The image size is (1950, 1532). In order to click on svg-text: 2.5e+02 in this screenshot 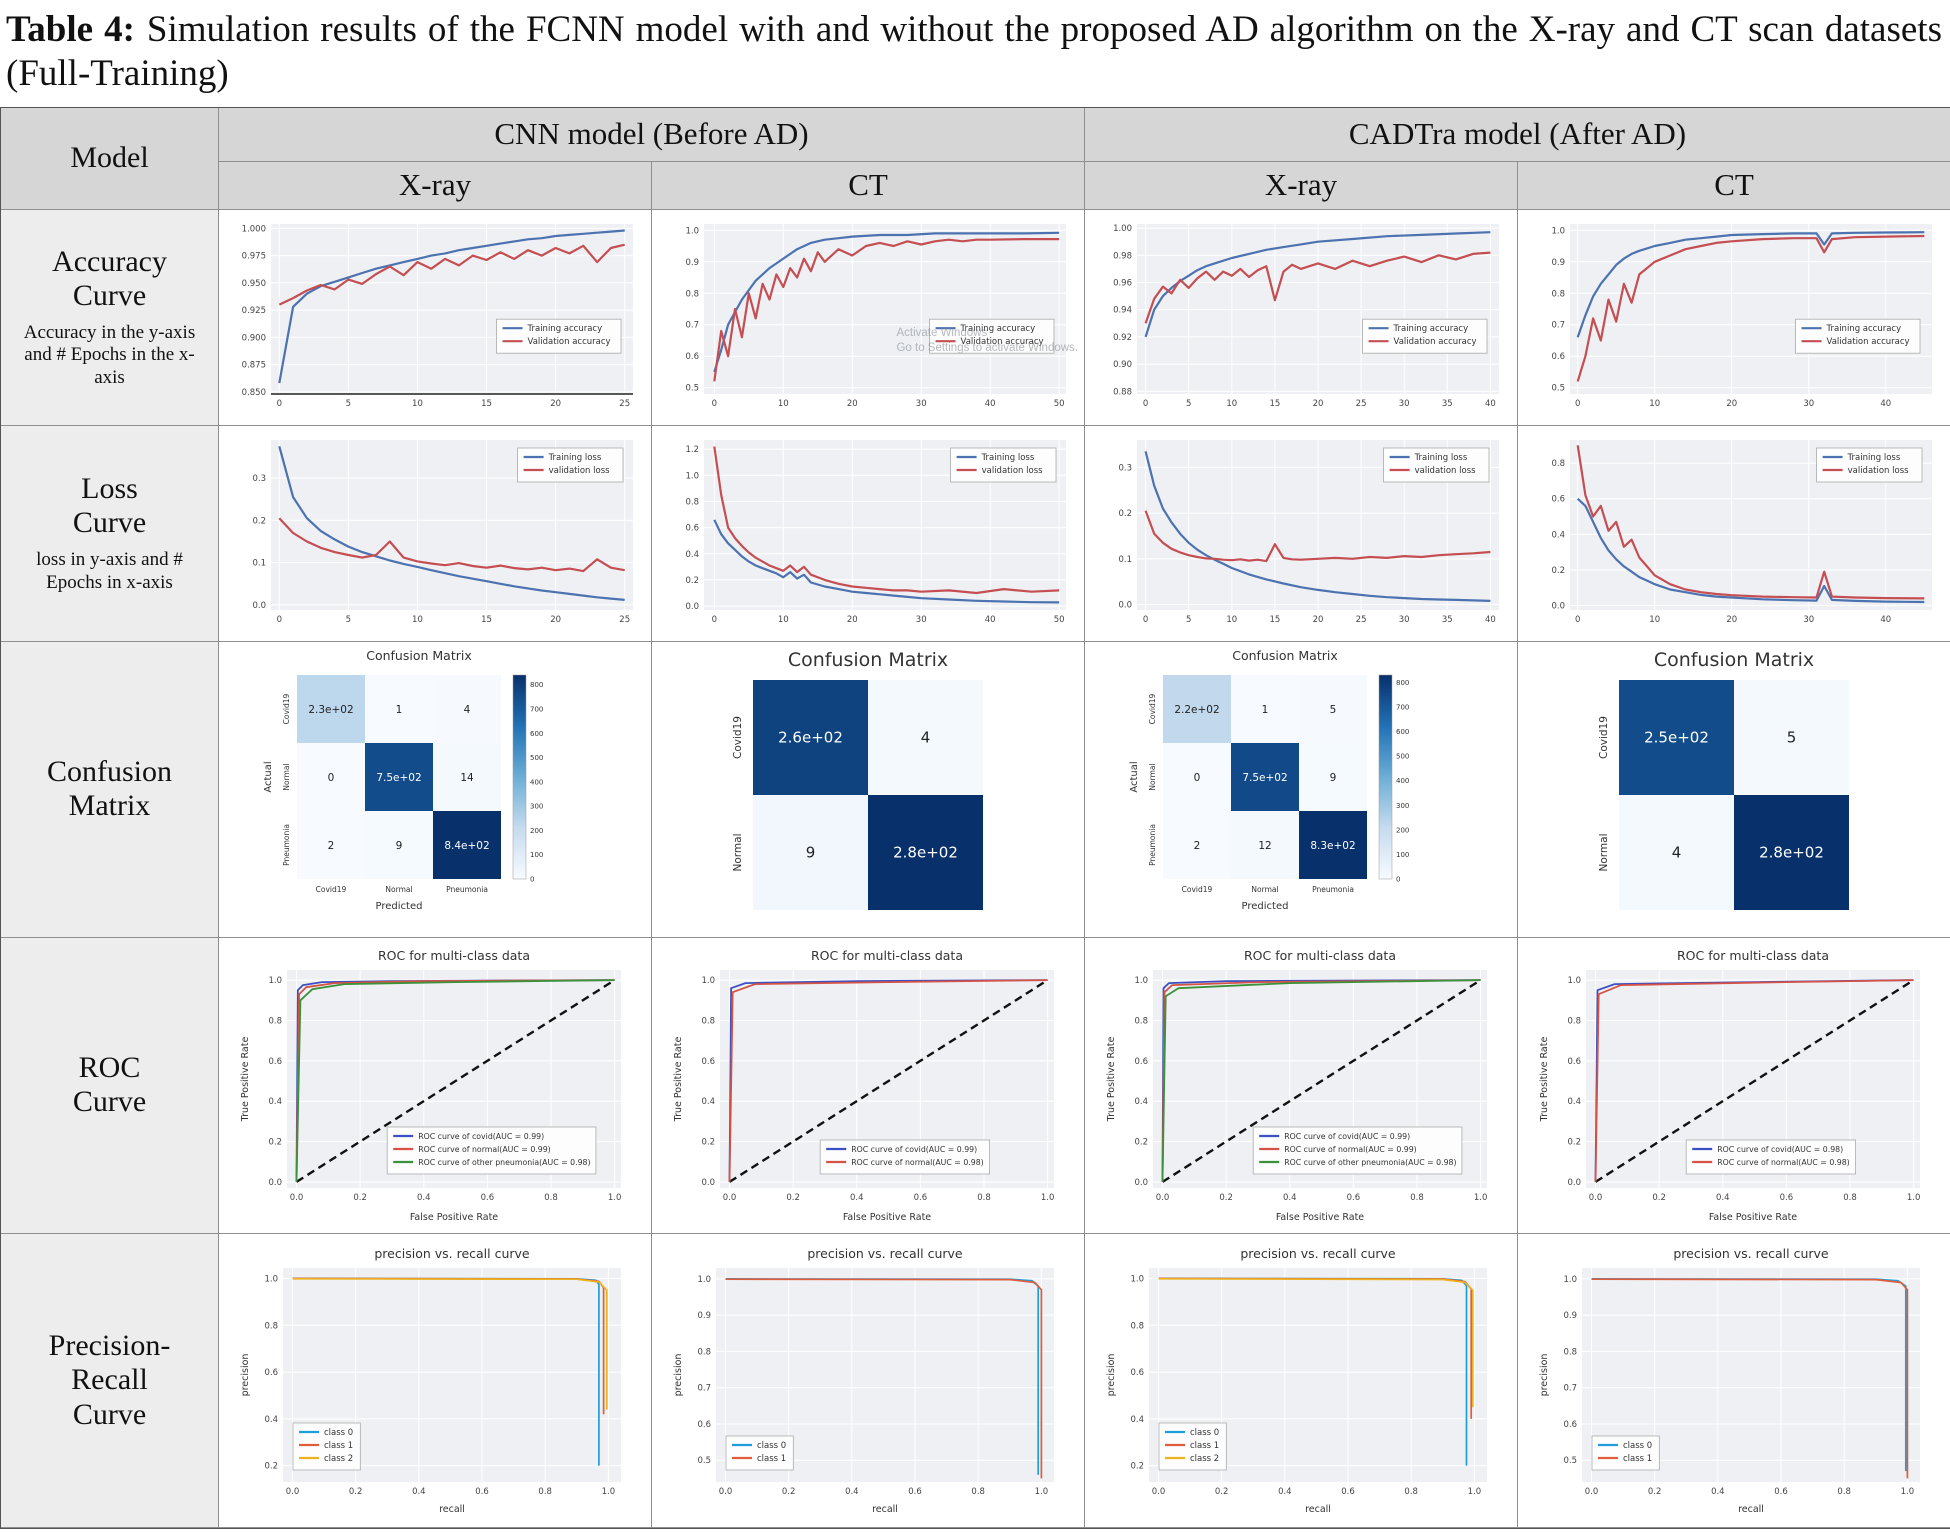, I will do `click(1676, 738)`.